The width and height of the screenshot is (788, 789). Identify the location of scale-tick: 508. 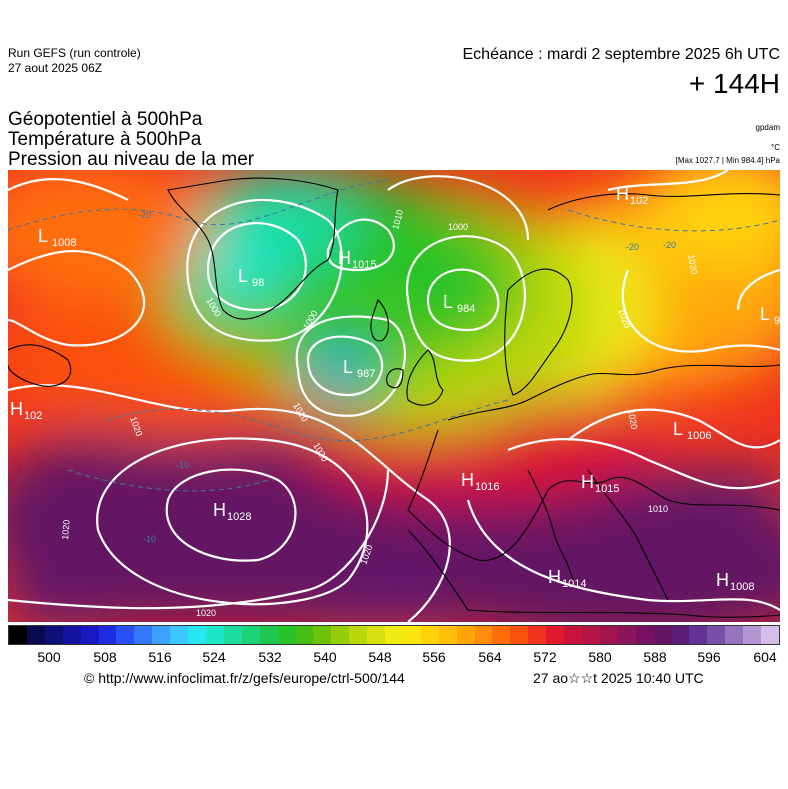
(105, 657).